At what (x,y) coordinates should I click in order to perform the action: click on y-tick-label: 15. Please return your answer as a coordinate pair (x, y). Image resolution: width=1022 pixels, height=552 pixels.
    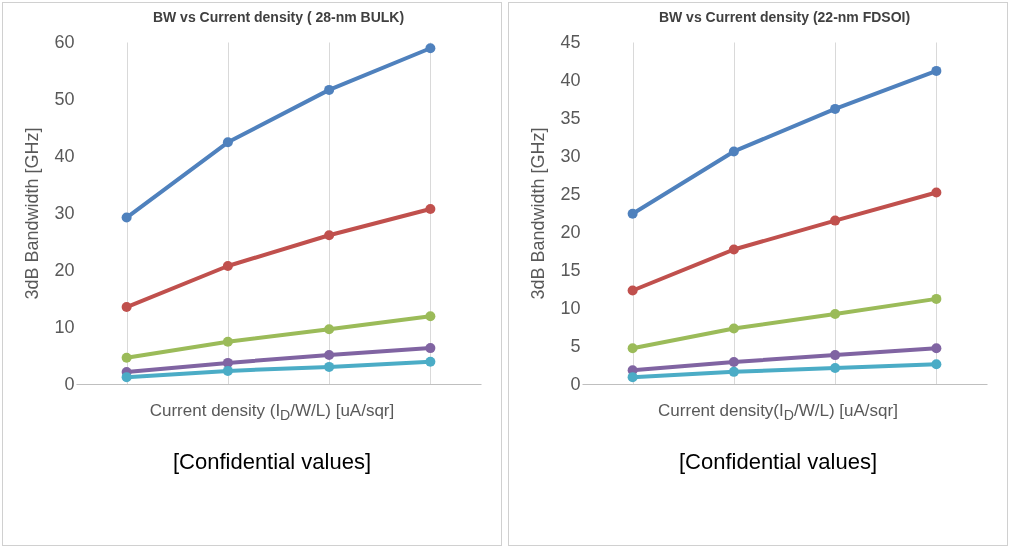
    Looking at the image, I should click on (570, 269).